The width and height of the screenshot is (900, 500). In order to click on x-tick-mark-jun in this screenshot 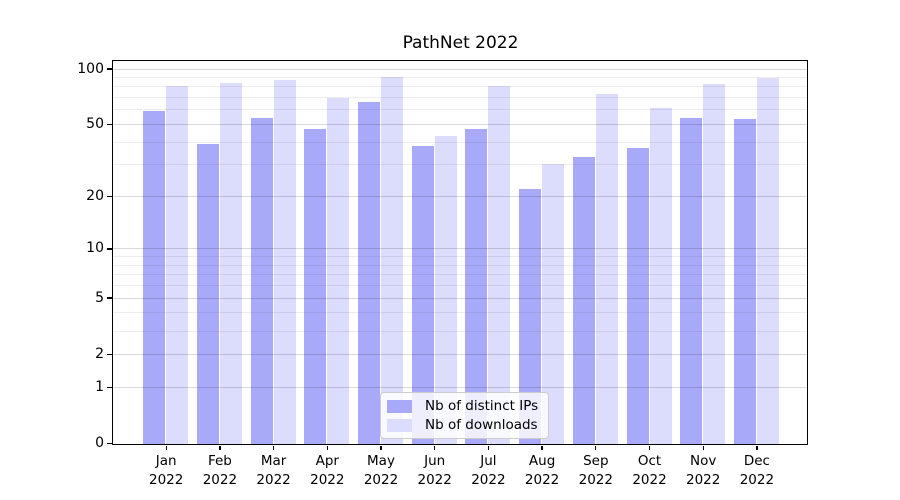, I will do `click(435, 447)`.